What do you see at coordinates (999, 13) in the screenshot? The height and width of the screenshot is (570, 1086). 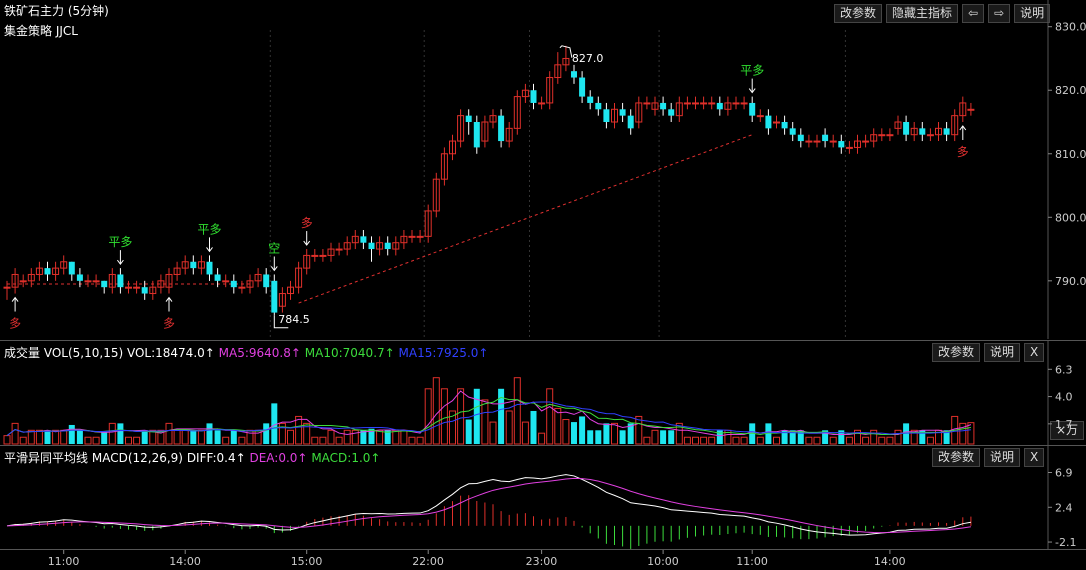 I see `arrow-right-icon: ⇨` at bounding box center [999, 13].